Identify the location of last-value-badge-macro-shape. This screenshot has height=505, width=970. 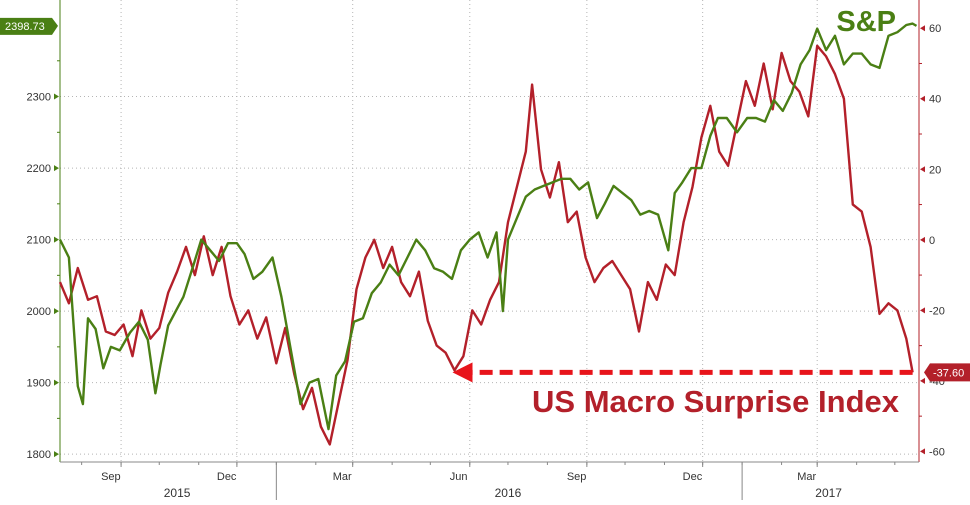
(947, 372).